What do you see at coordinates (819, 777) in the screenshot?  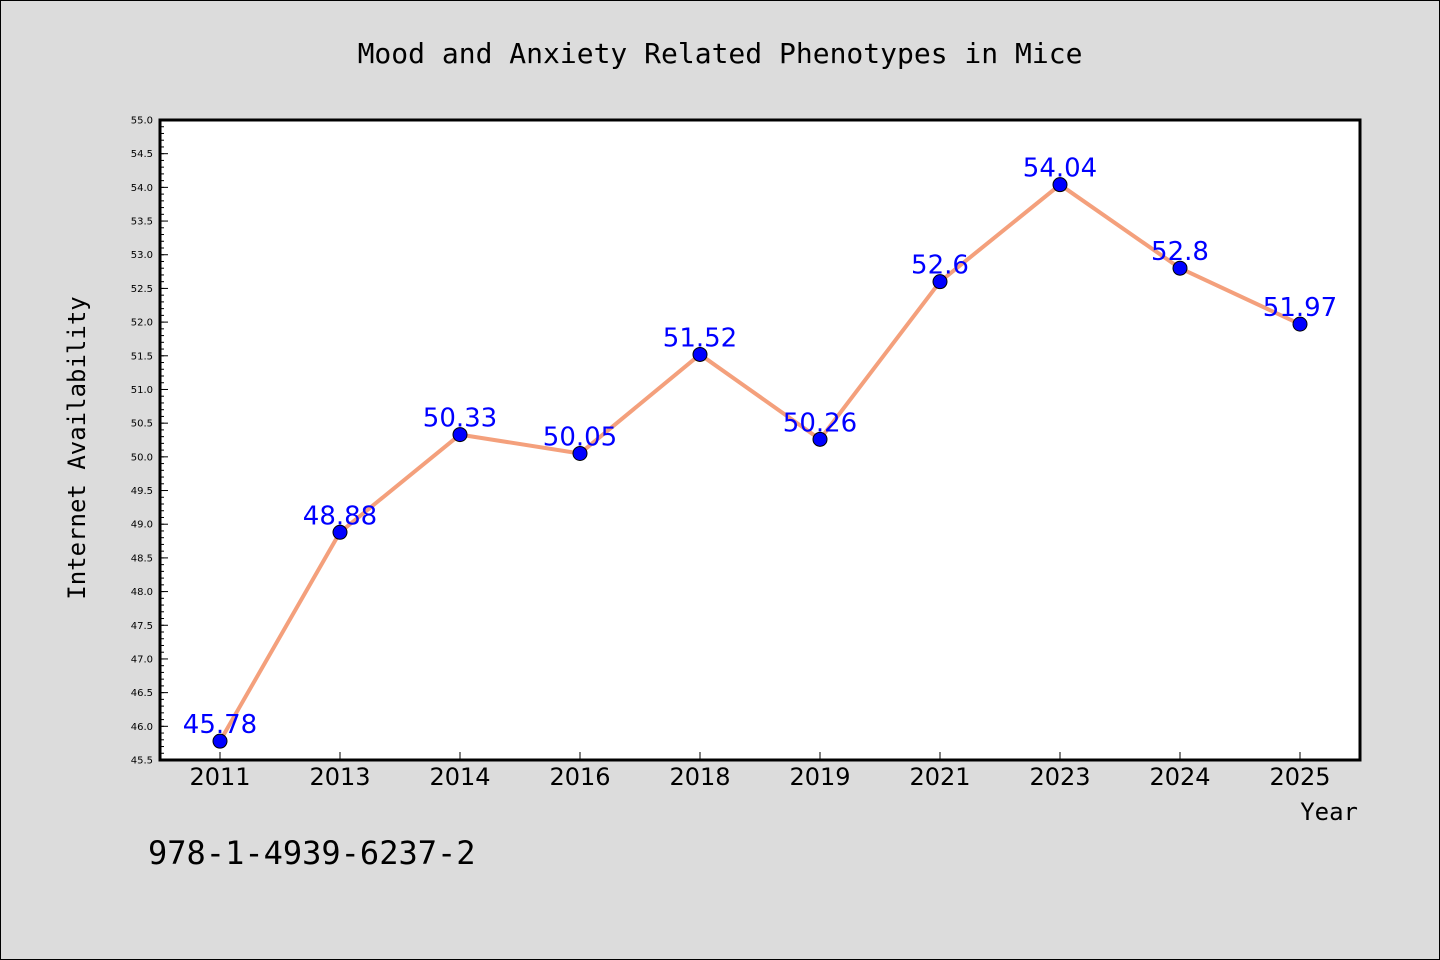 I see `x-tick-label: 2019` at bounding box center [819, 777].